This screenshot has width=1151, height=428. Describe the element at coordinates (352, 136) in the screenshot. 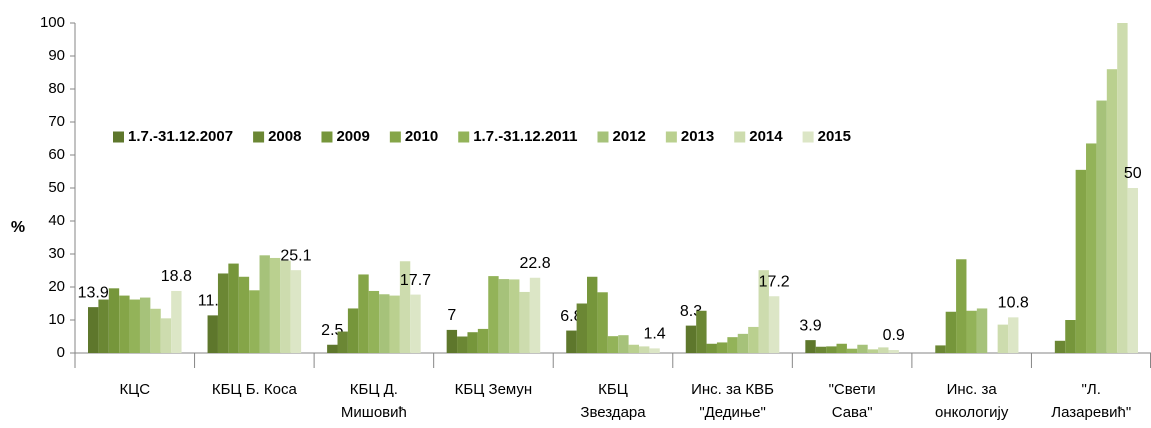

I see `legend-label: 2009` at that location.